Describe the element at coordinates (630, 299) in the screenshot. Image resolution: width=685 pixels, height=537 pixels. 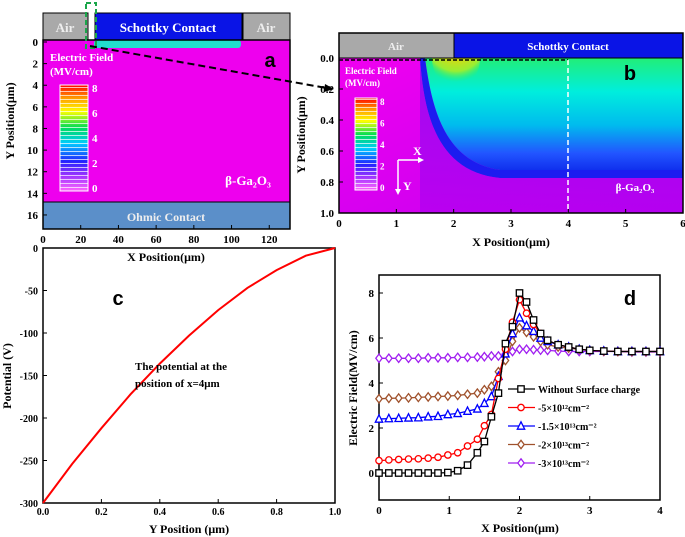
I see `panel-label-d: d` at that location.